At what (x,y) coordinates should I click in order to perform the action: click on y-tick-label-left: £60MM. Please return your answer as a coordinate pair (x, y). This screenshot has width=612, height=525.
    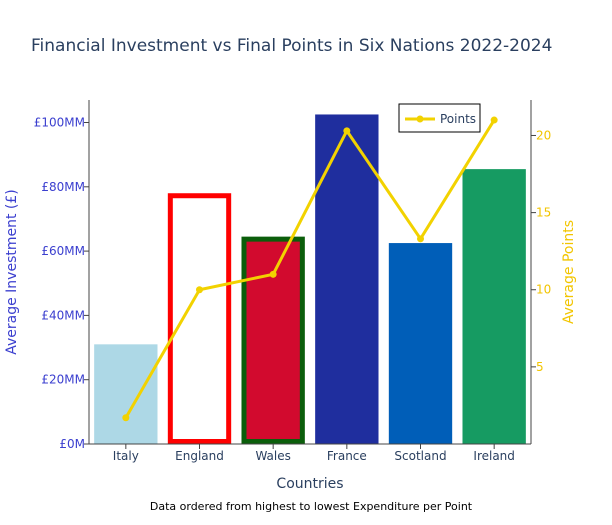
    Looking at the image, I should click on (63, 251).